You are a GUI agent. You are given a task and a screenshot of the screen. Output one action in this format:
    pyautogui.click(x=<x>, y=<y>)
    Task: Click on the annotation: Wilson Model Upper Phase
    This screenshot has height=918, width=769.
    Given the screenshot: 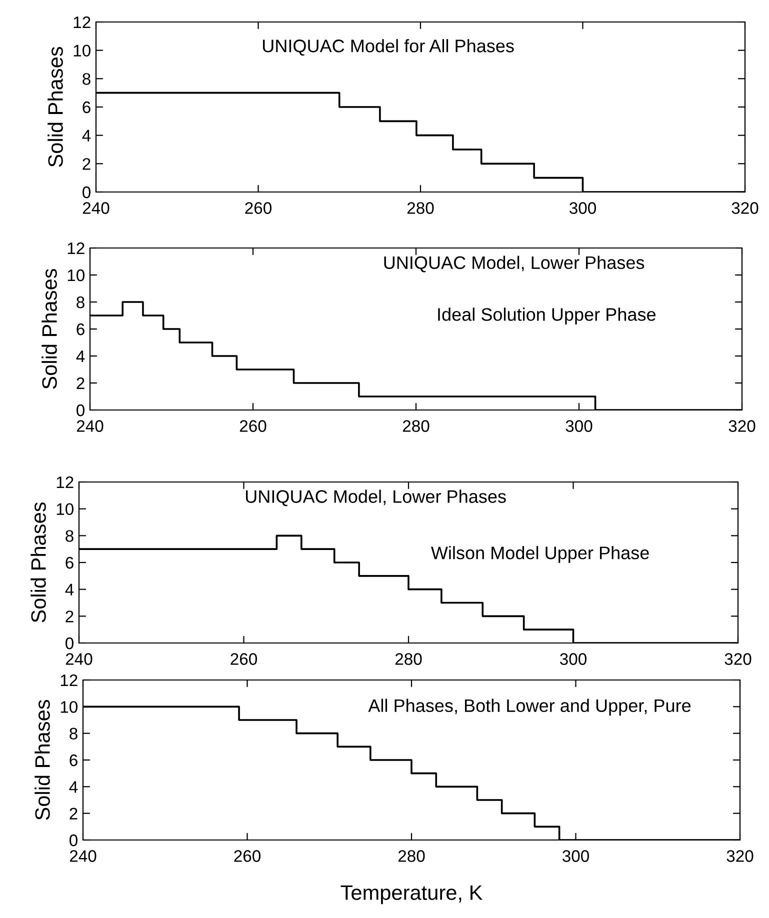 What is the action you would take?
    pyautogui.click(x=540, y=554)
    